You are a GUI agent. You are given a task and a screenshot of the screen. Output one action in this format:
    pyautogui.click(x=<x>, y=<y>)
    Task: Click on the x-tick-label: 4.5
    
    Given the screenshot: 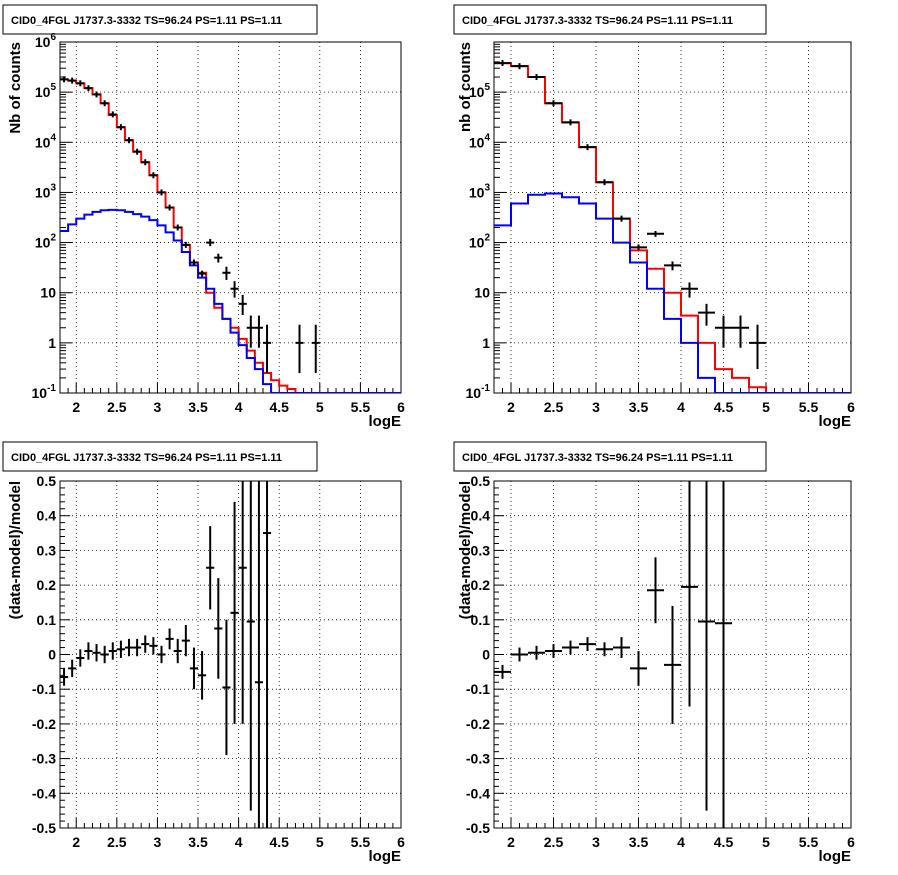 What is the action you would take?
    pyautogui.click(x=724, y=842)
    